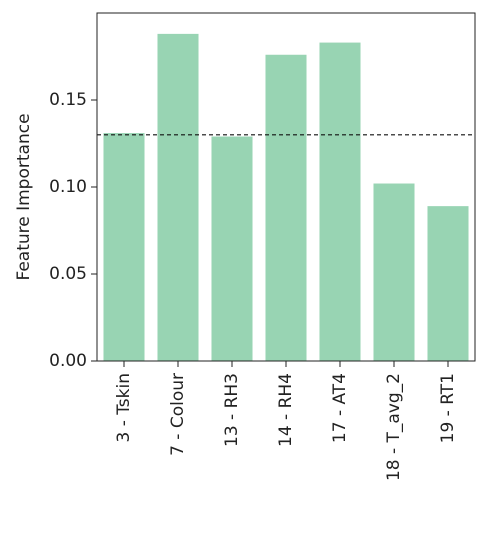  Describe the element at coordinates (24, 196) in the screenshot. I see `y-axis-label: Feature Importance` at that location.